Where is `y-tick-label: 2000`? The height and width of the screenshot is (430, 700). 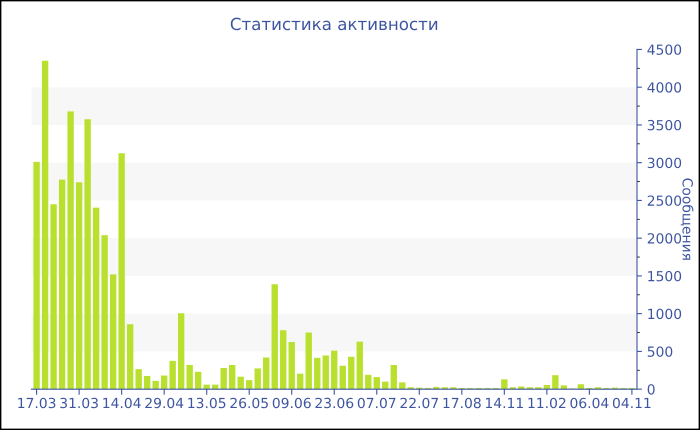 y-tick-label: 2000 is located at coordinates (665, 238).